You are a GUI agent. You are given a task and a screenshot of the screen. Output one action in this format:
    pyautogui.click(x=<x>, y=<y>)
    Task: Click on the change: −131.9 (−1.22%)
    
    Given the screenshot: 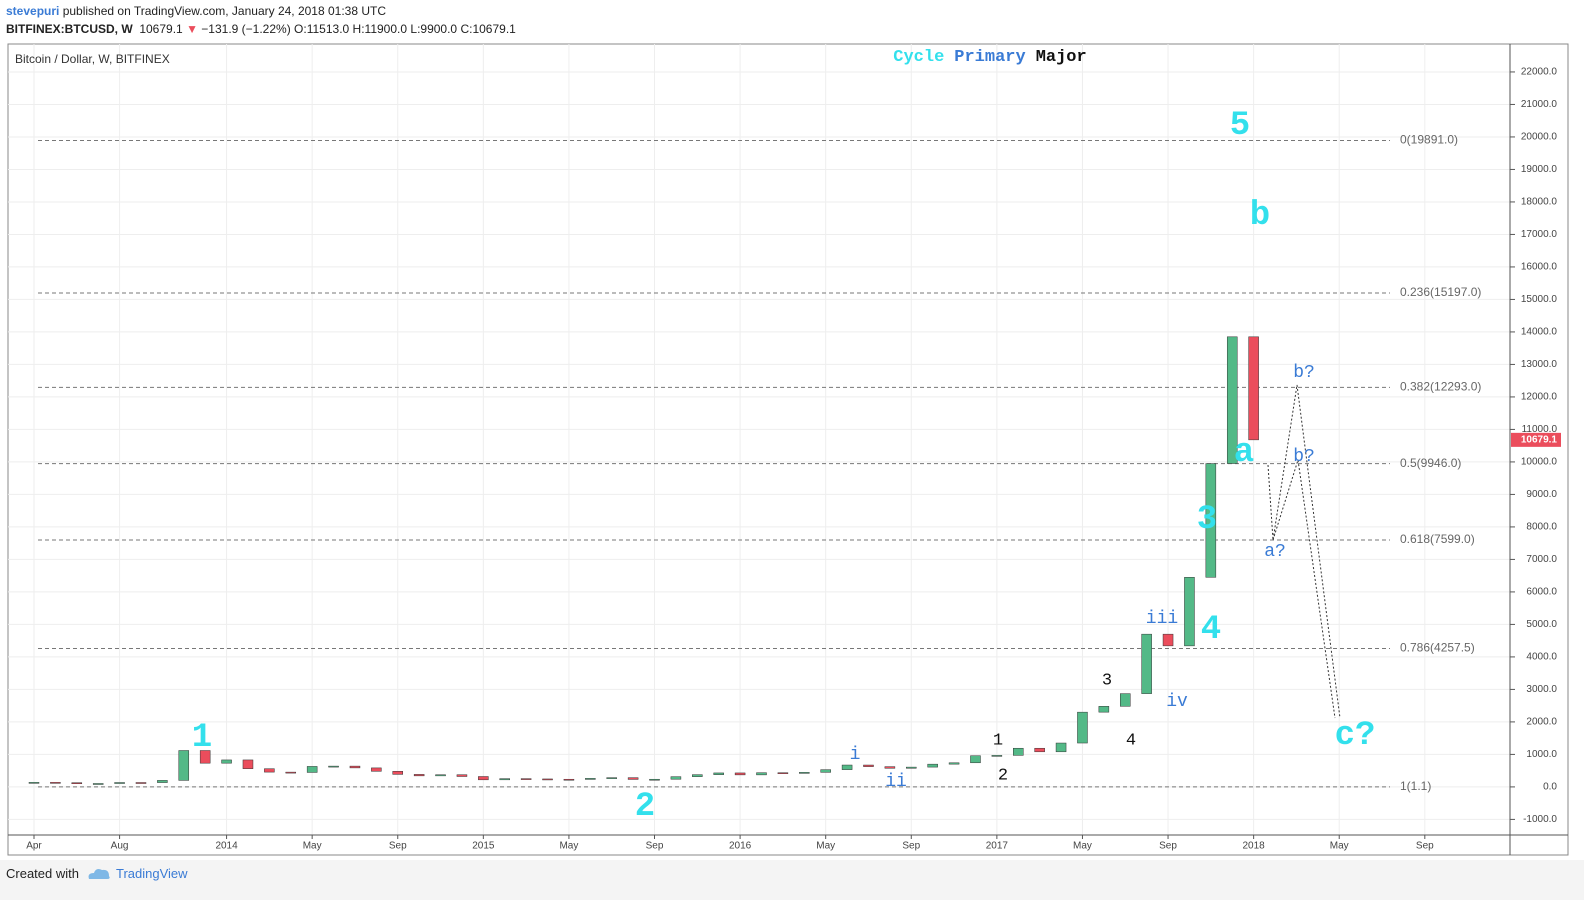 What is the action you would take?
    pyautogui.click(x=246, y=29)
    